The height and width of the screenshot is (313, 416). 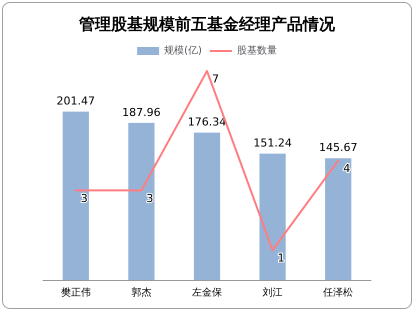 What do you see at coordinates (338, 147) in the screenshot?
I see `data-label: 145.67` at bounding box center [338, 147].